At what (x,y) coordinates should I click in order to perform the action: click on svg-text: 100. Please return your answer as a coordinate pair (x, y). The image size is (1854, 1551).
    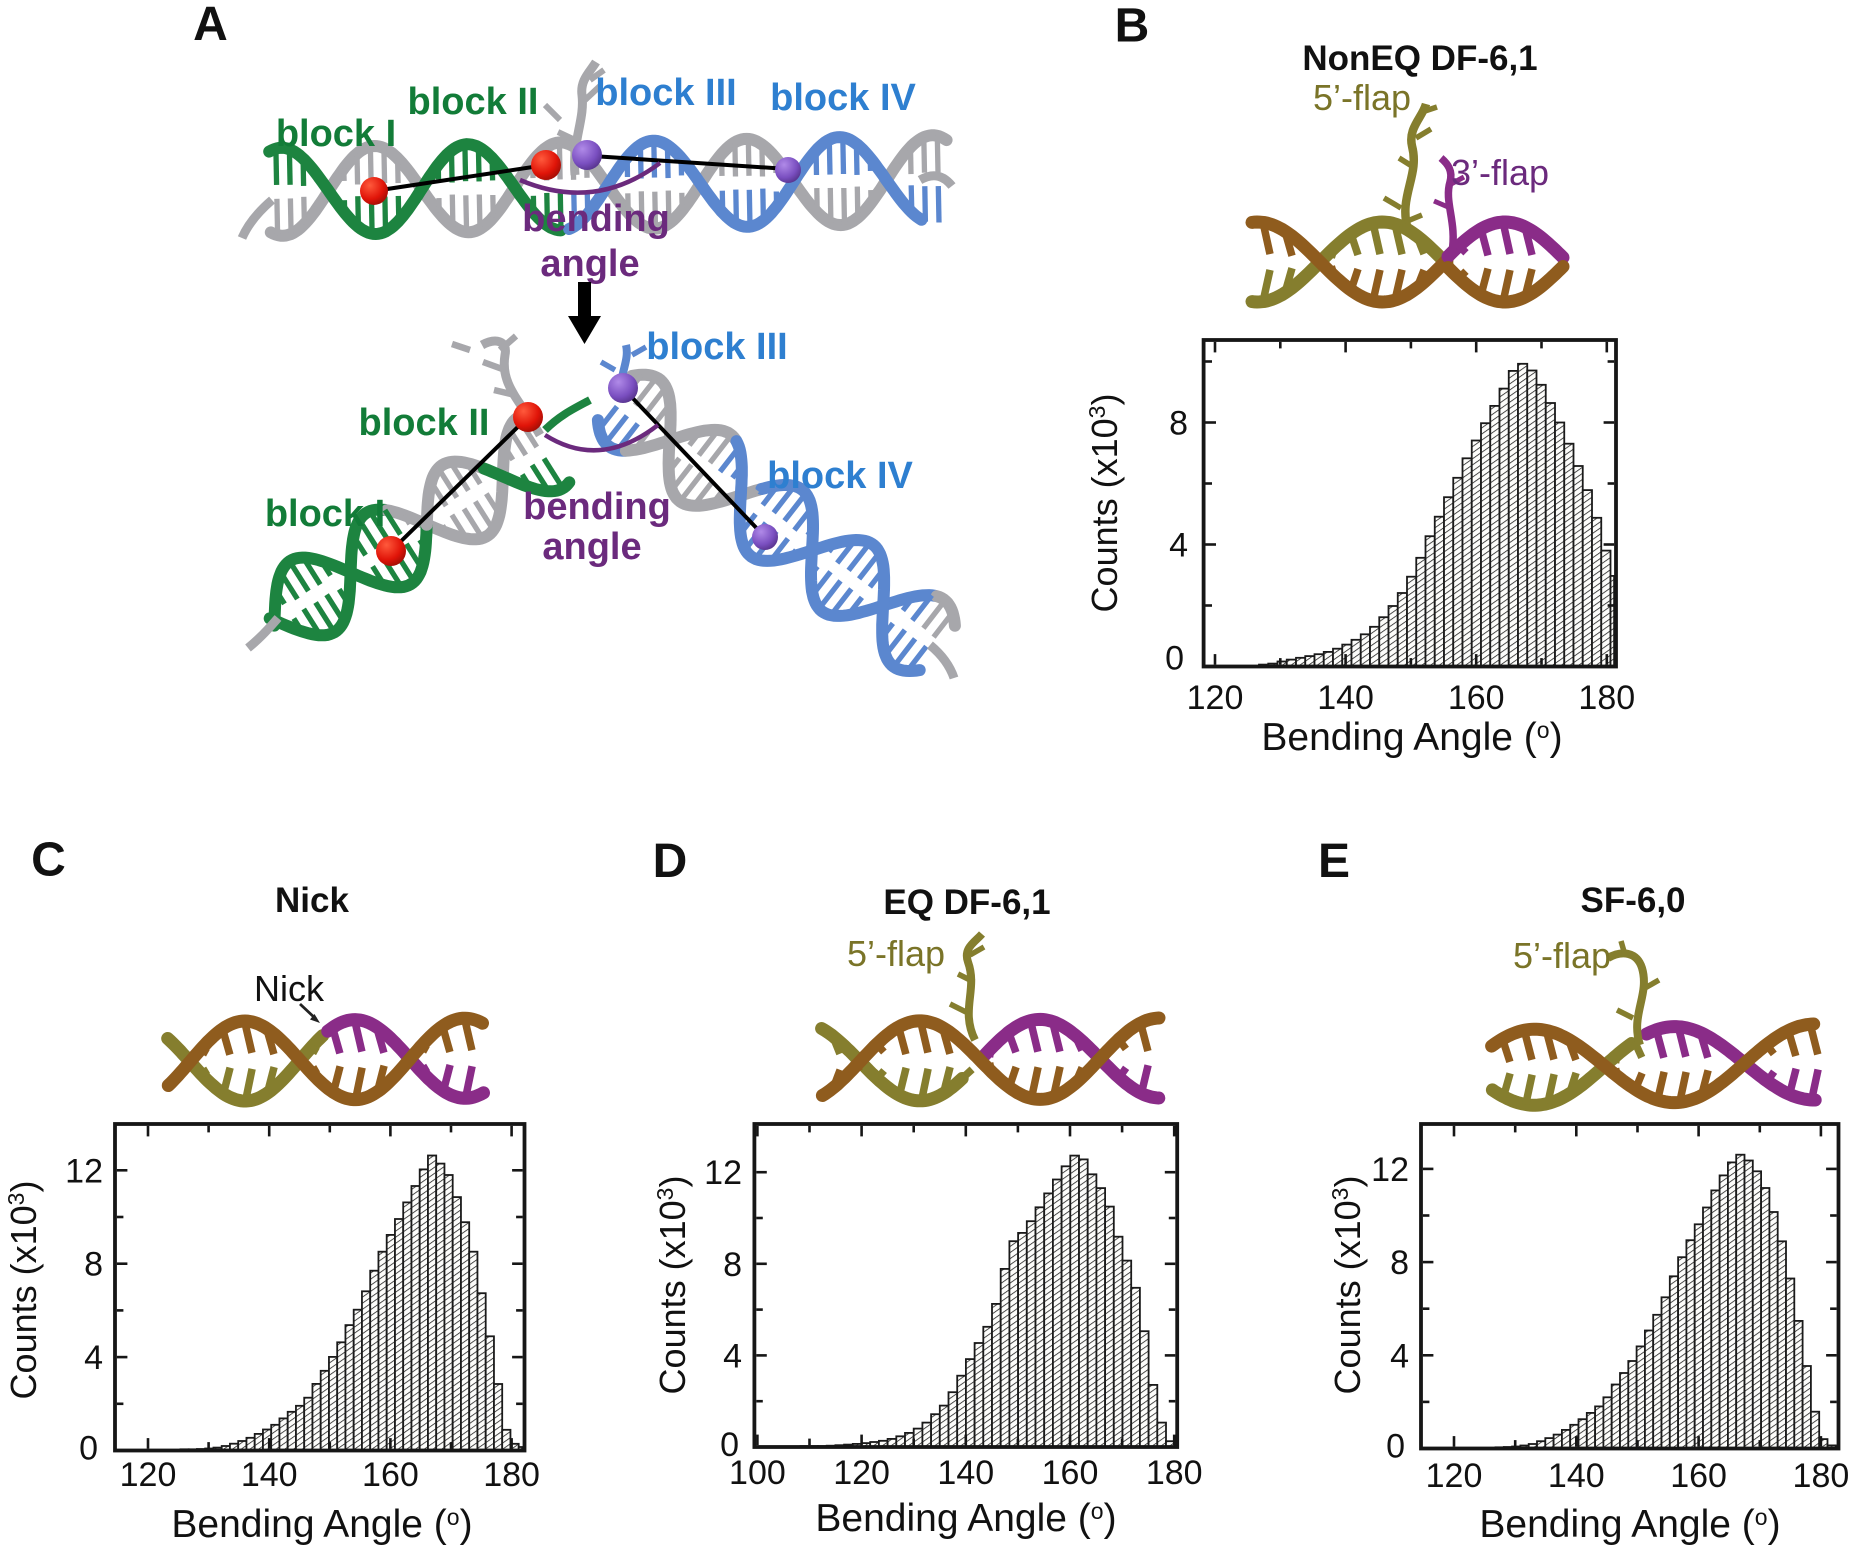
    Looking at the image, I should click on (757, 1473).